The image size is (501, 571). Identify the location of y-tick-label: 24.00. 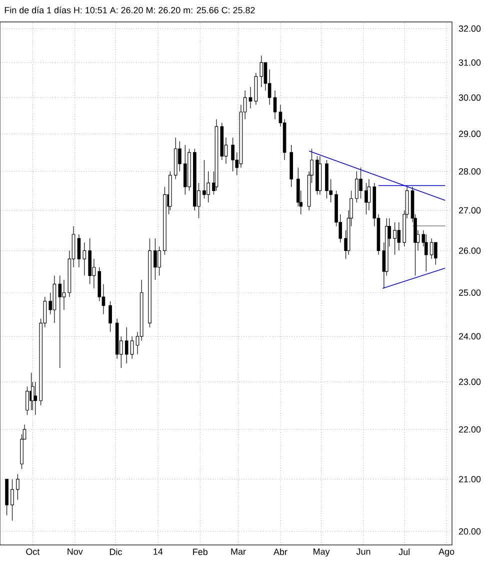
(469, 336).